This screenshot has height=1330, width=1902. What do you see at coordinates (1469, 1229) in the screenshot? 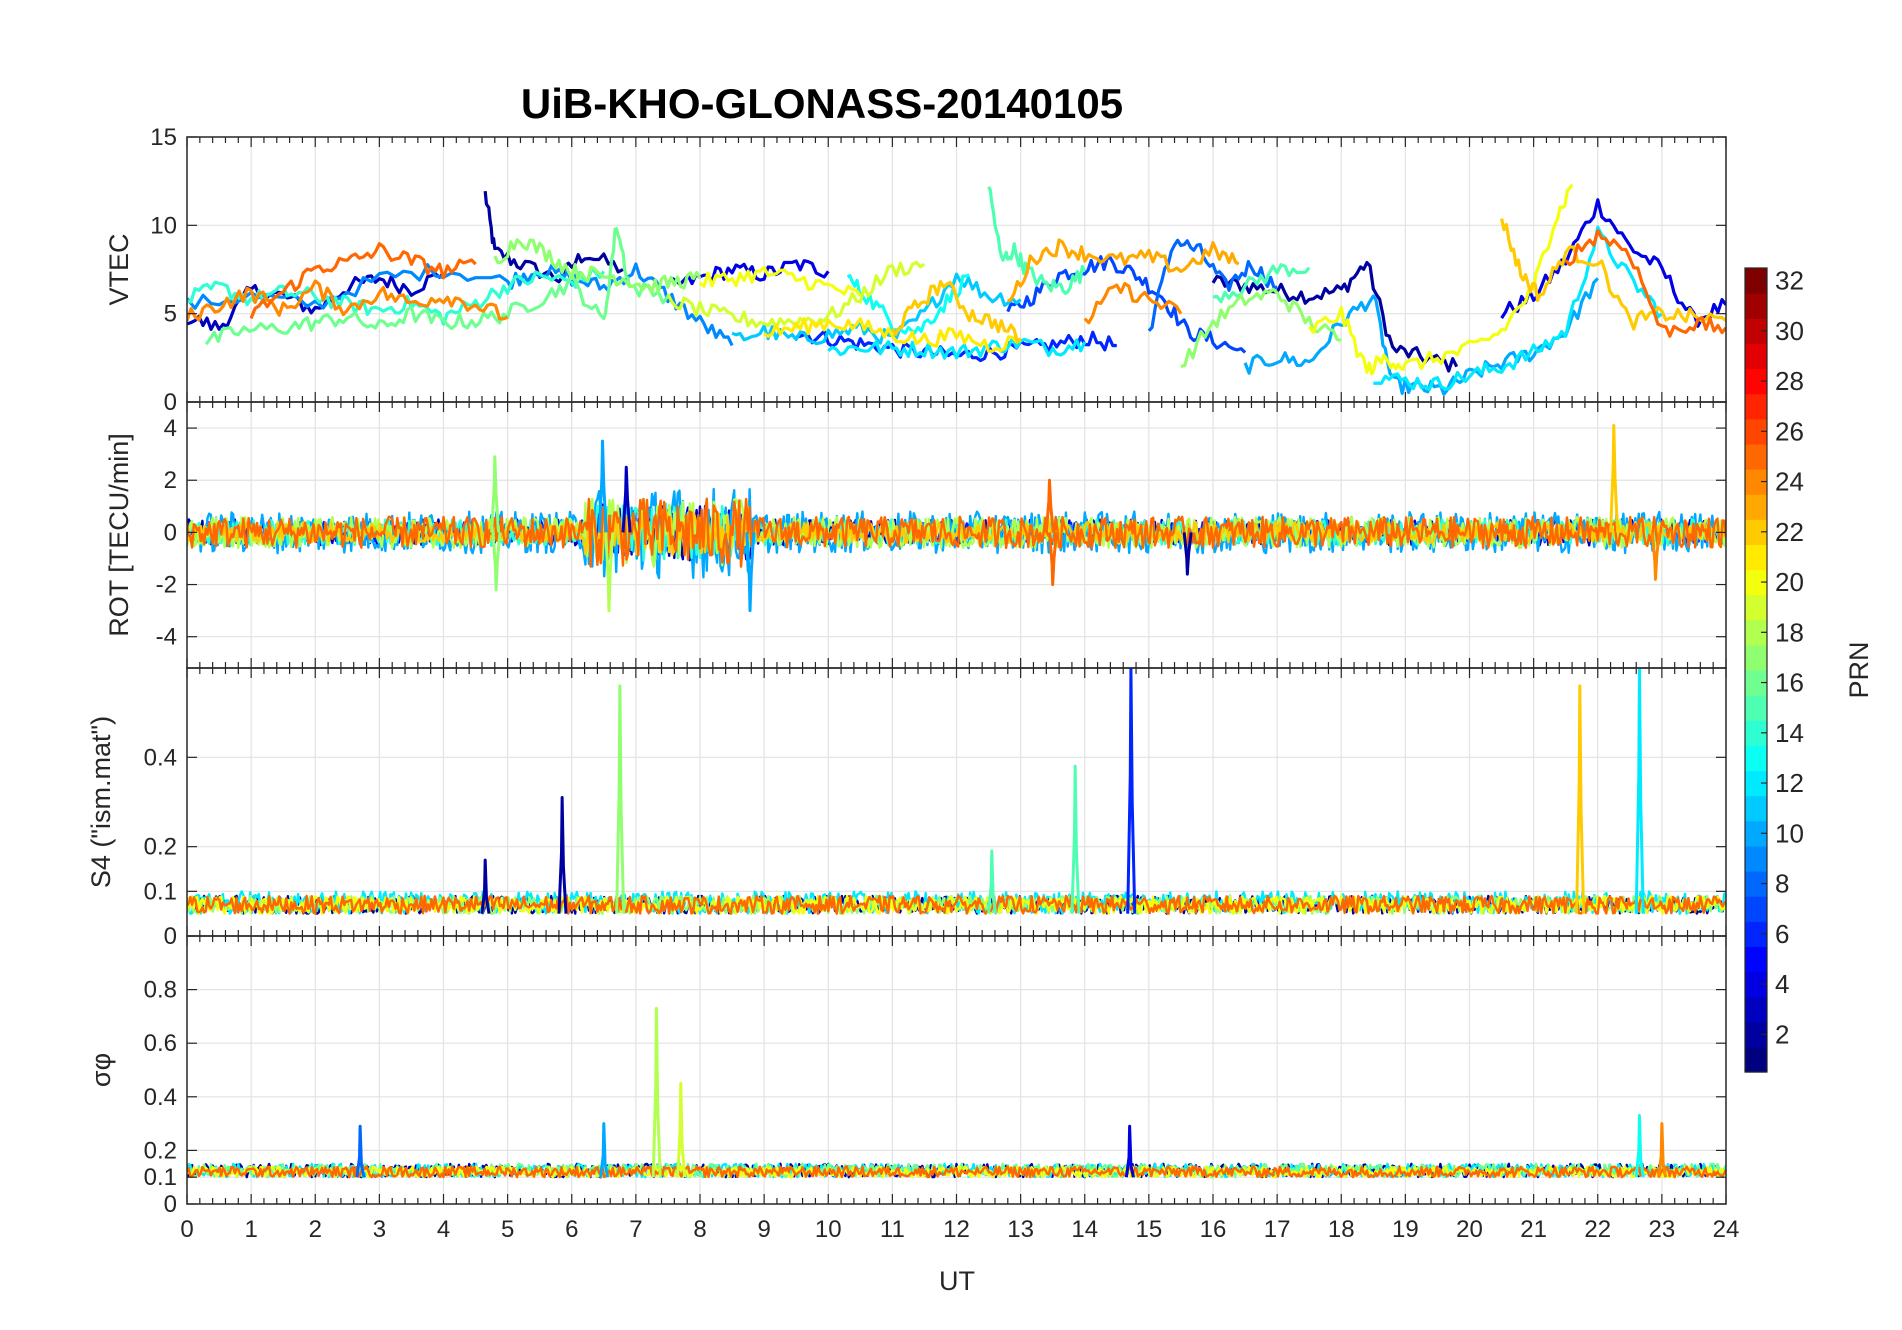
I see `x-tick-label: 20` at bounding box center [1469, 1229].